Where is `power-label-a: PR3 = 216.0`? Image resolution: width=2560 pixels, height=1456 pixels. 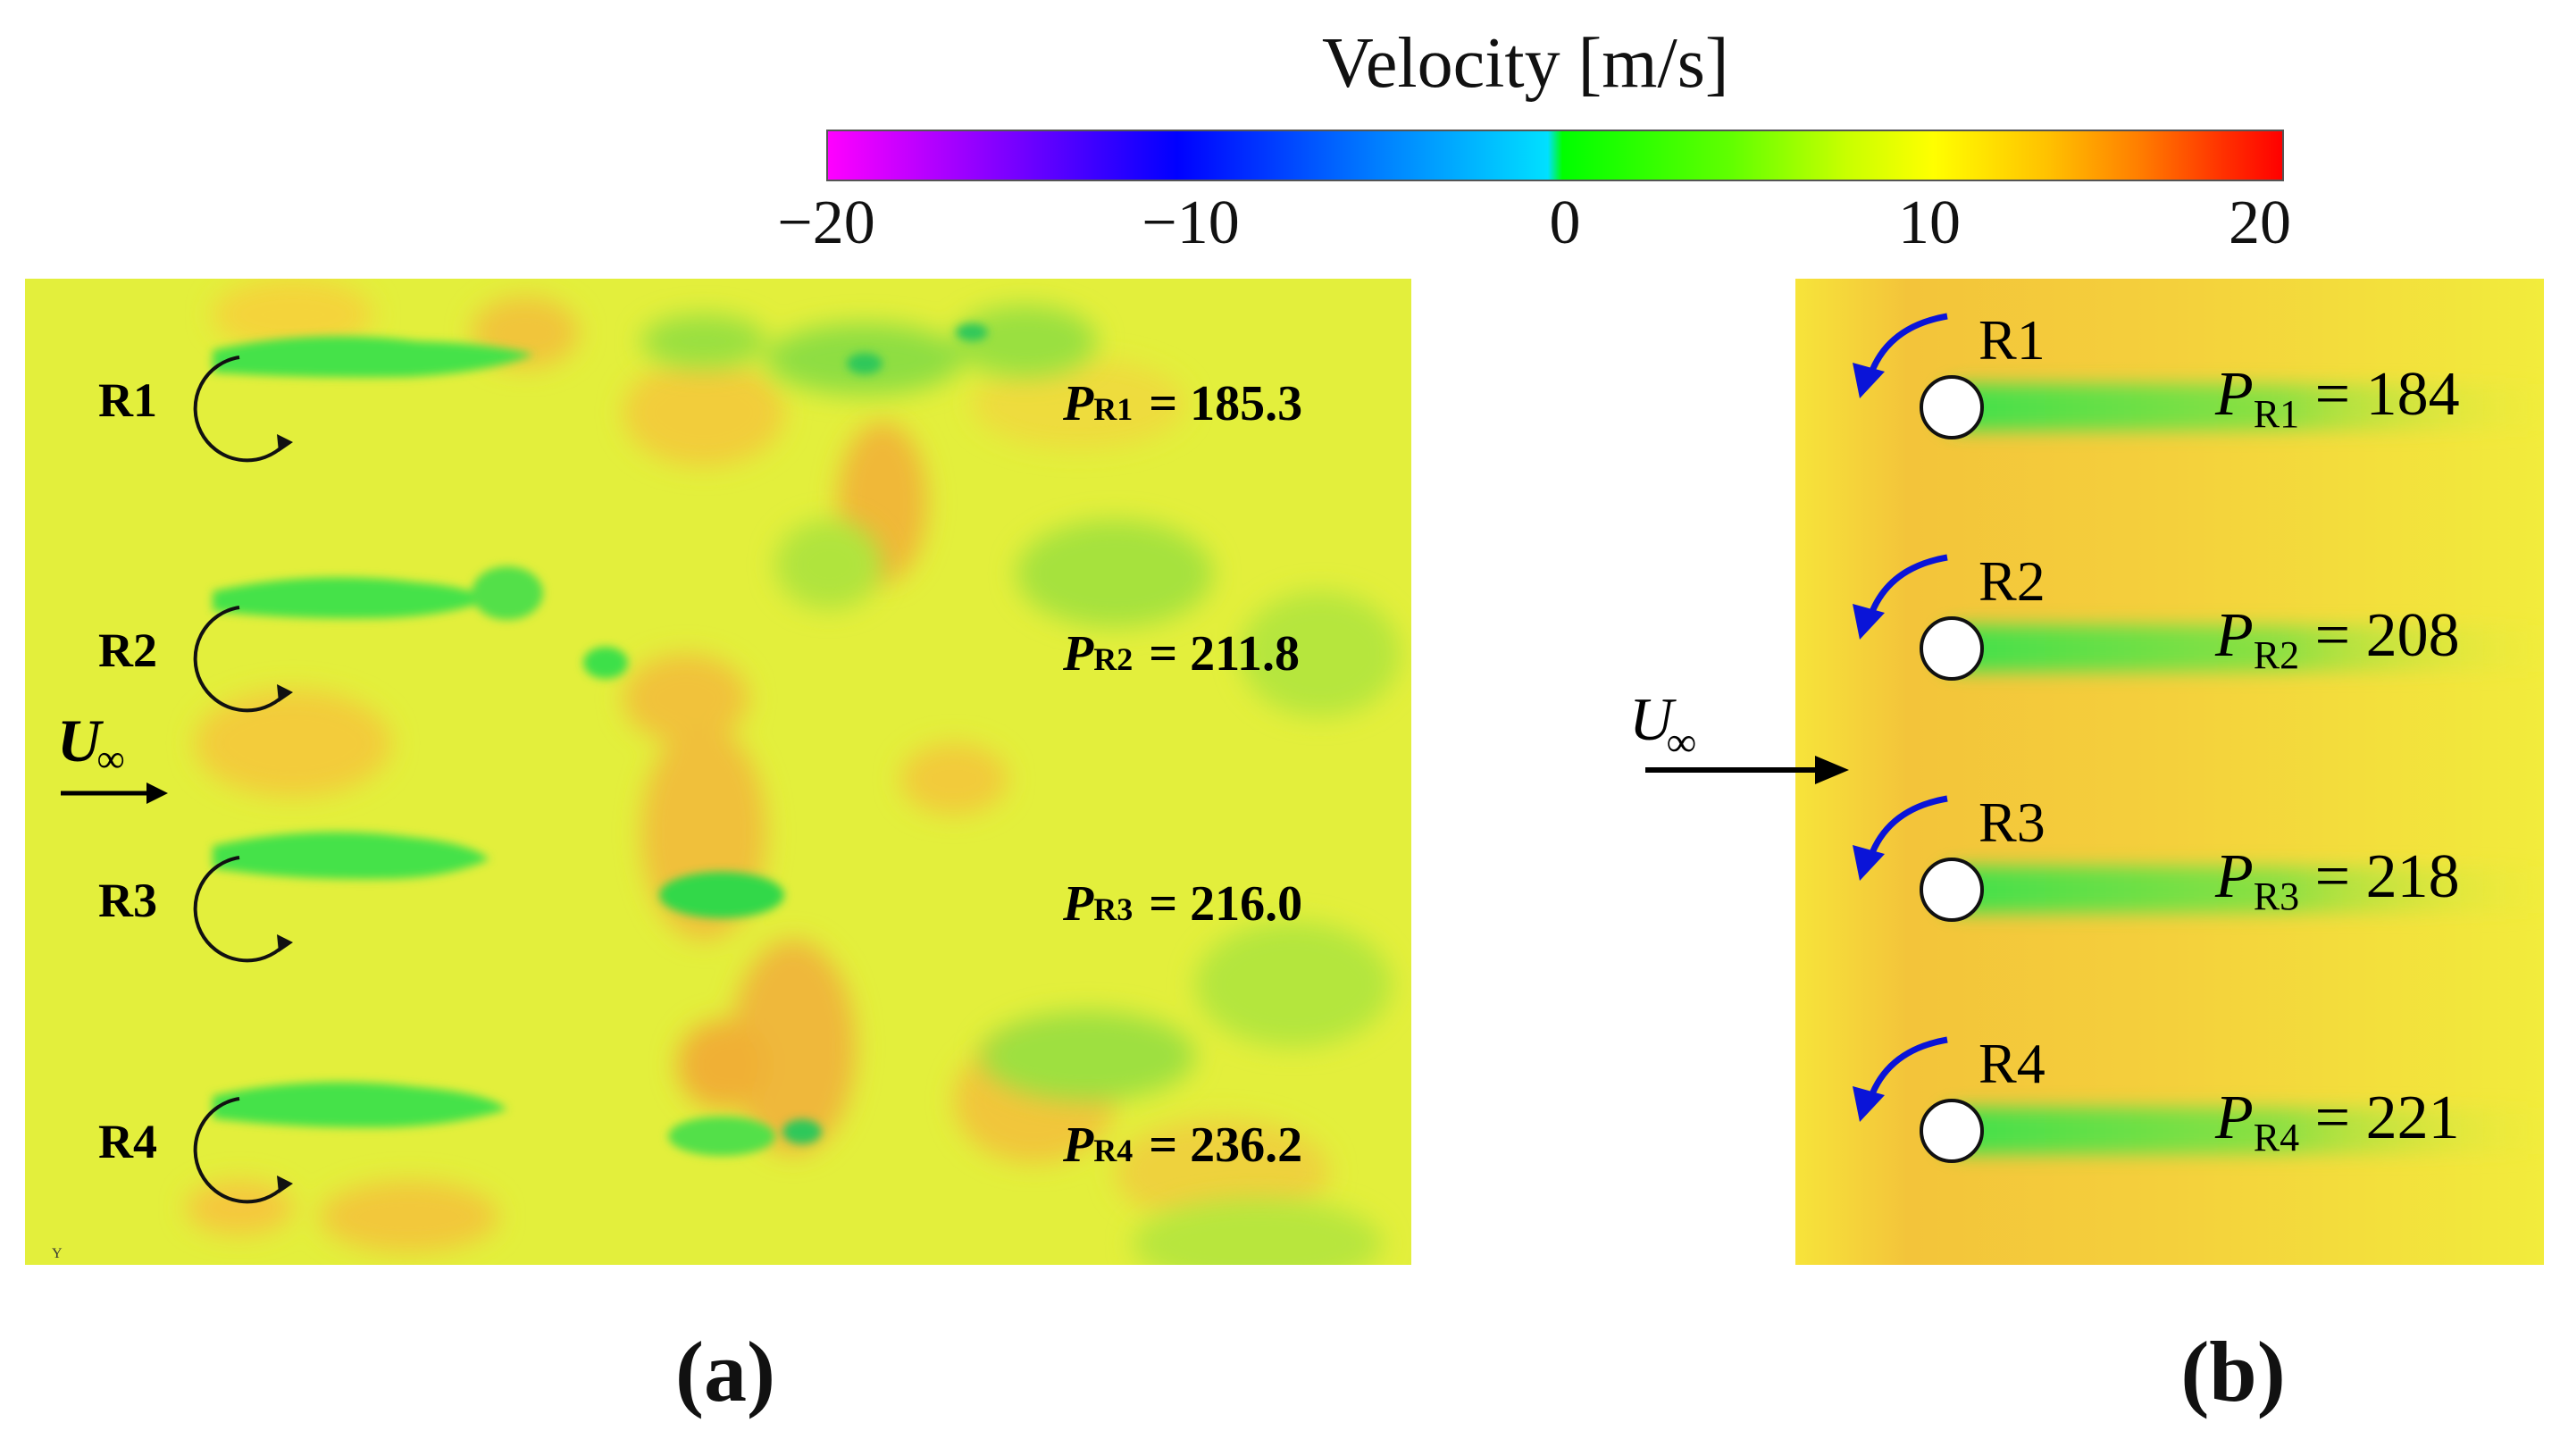 power-label-a: PR3 = 216.0 is located at coordinates (1182, 904).